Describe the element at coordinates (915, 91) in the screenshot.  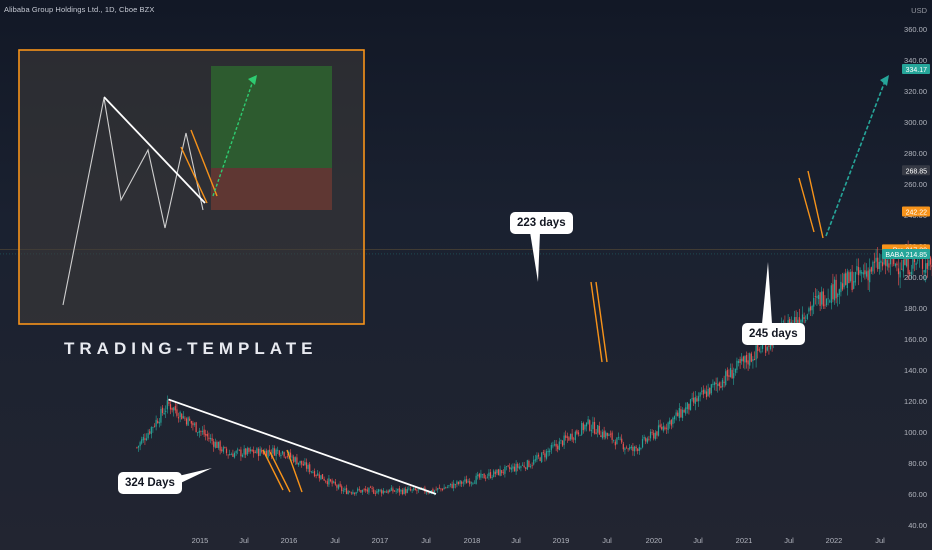
I see `price-tick-label: 320.00` at that location.